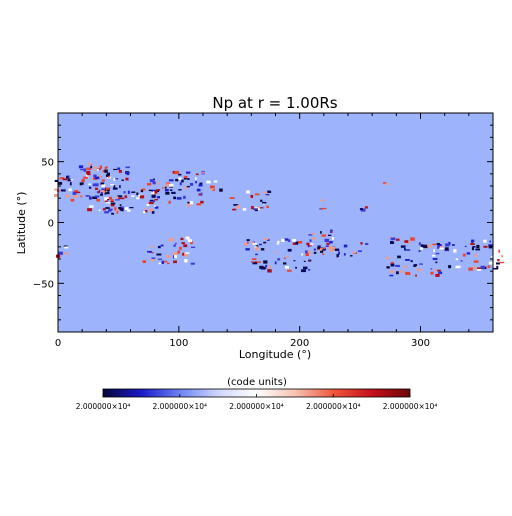  I want to click on chart-title: Np at r = 1.00Rs, so click(274, 103).